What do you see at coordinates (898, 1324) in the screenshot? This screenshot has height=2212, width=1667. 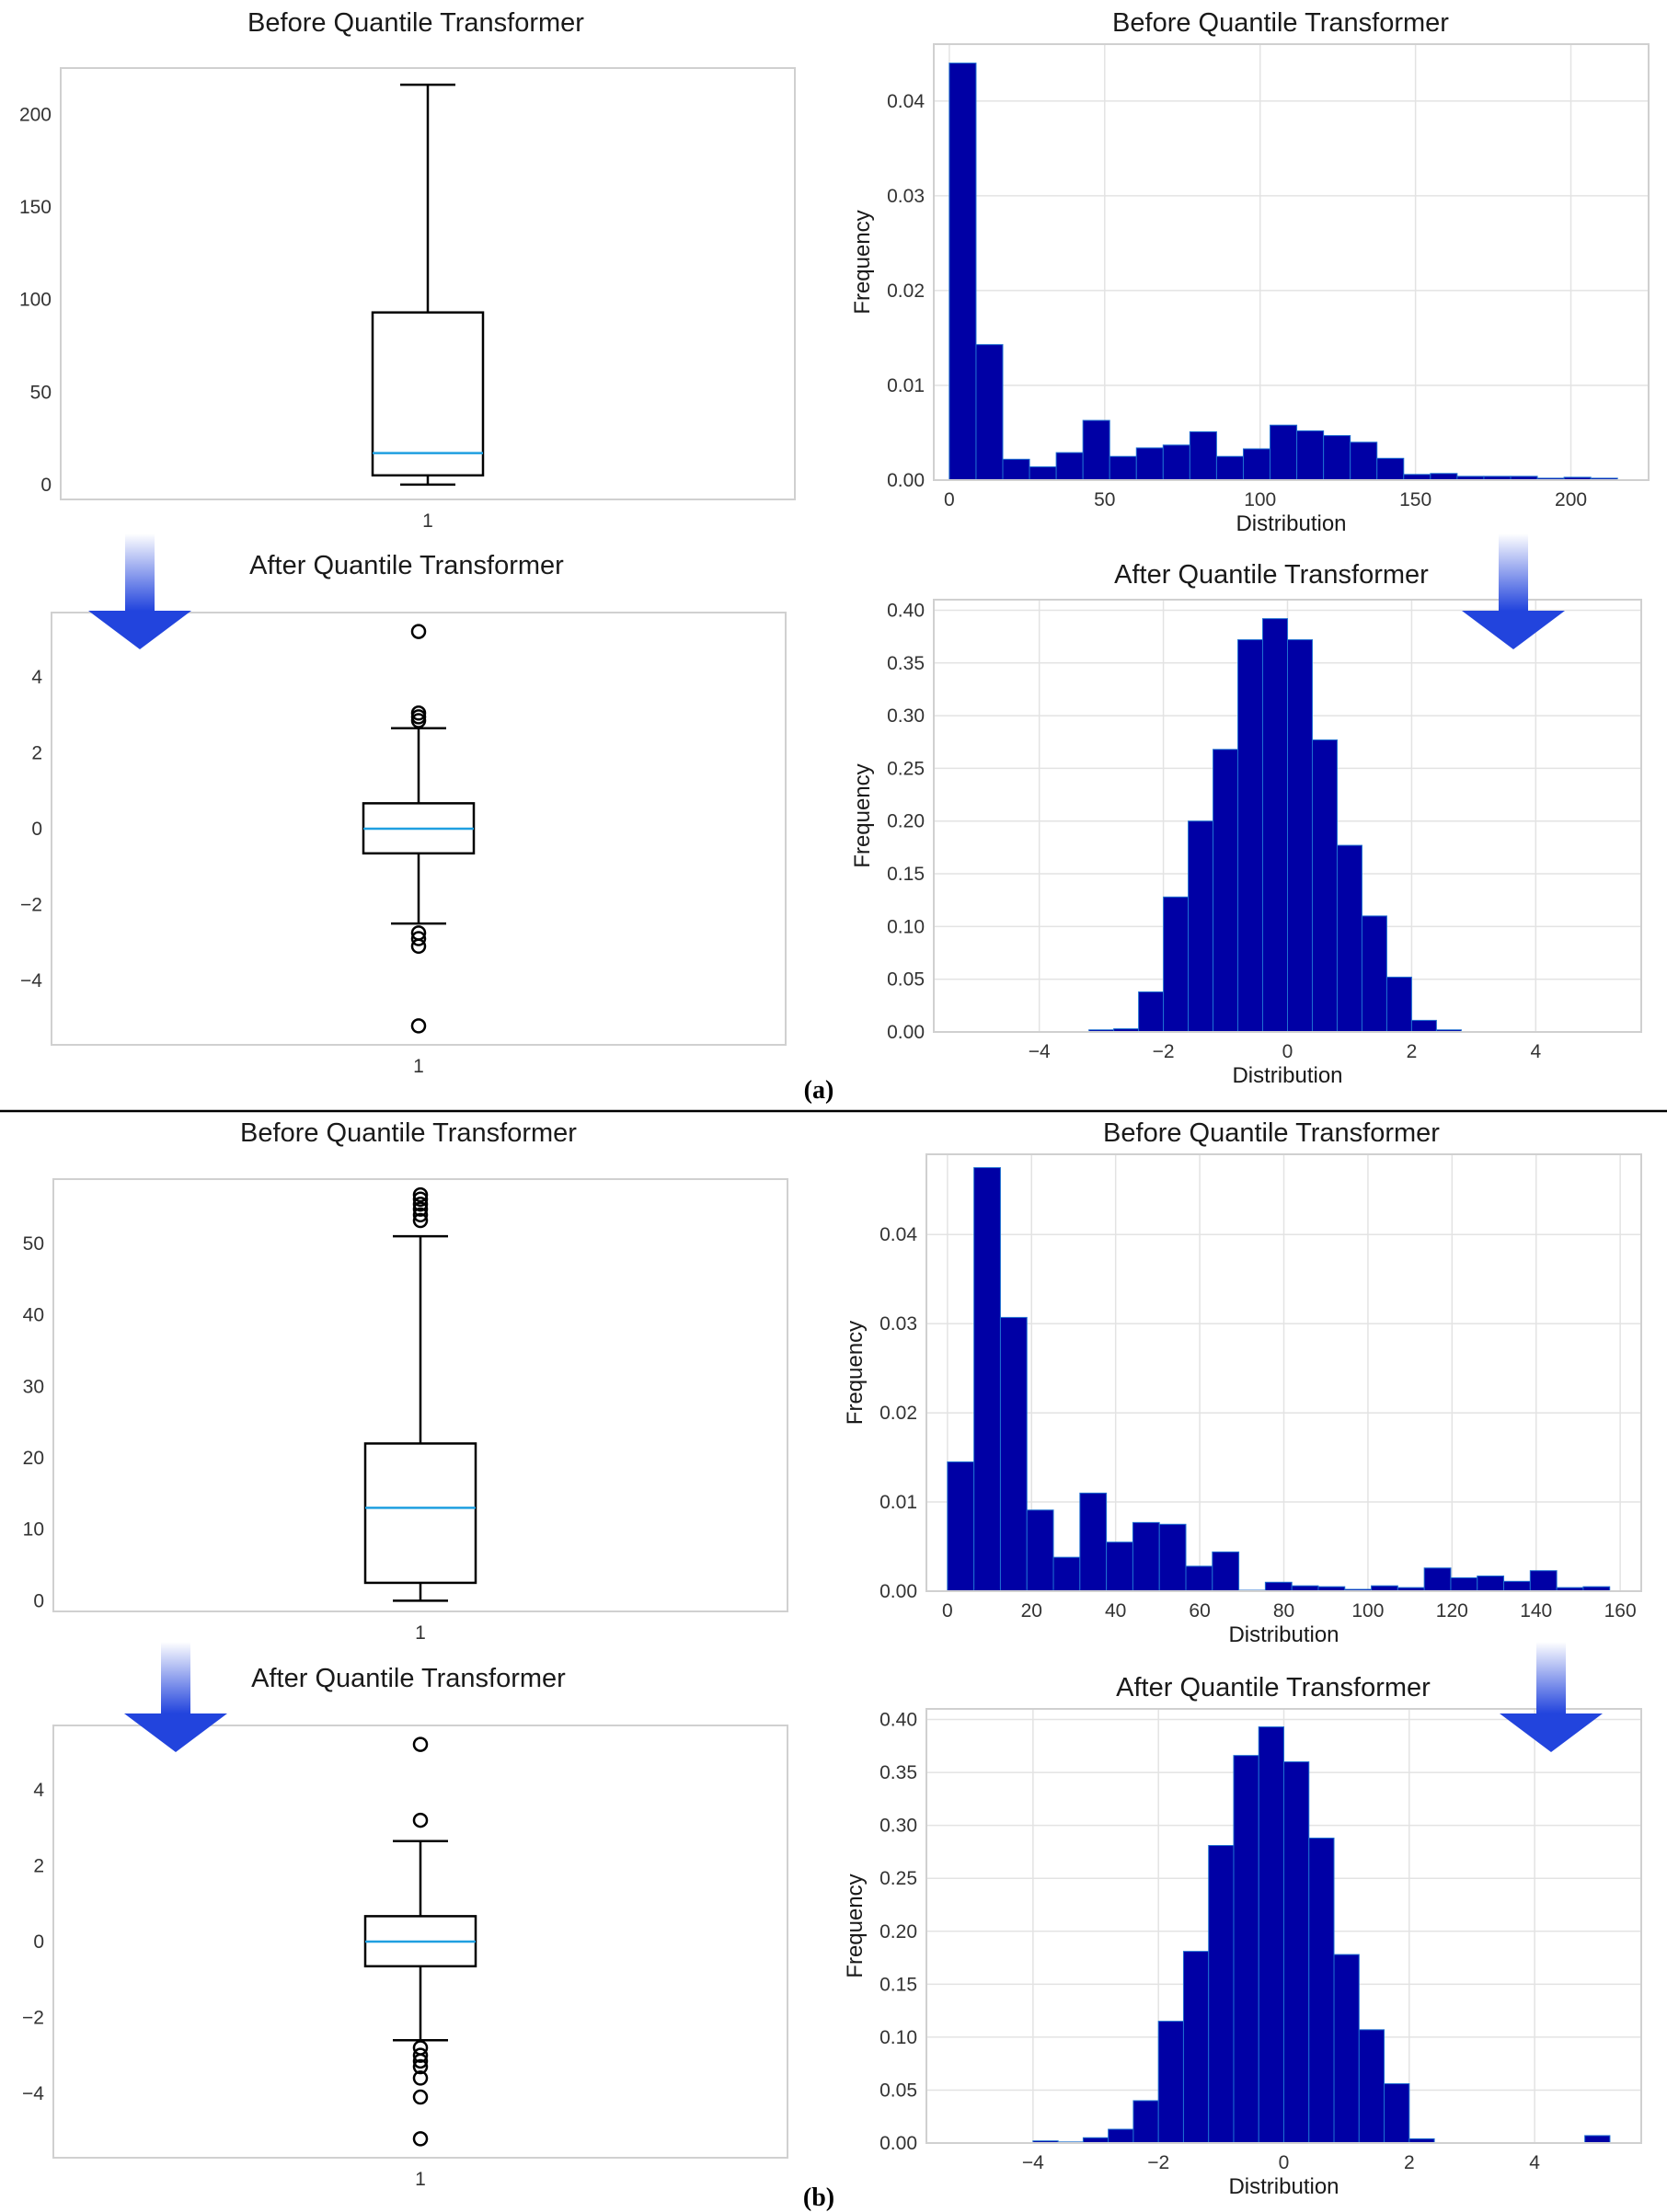 I see `y-tick-label: 0.03` at bounding box center [898, 1324].